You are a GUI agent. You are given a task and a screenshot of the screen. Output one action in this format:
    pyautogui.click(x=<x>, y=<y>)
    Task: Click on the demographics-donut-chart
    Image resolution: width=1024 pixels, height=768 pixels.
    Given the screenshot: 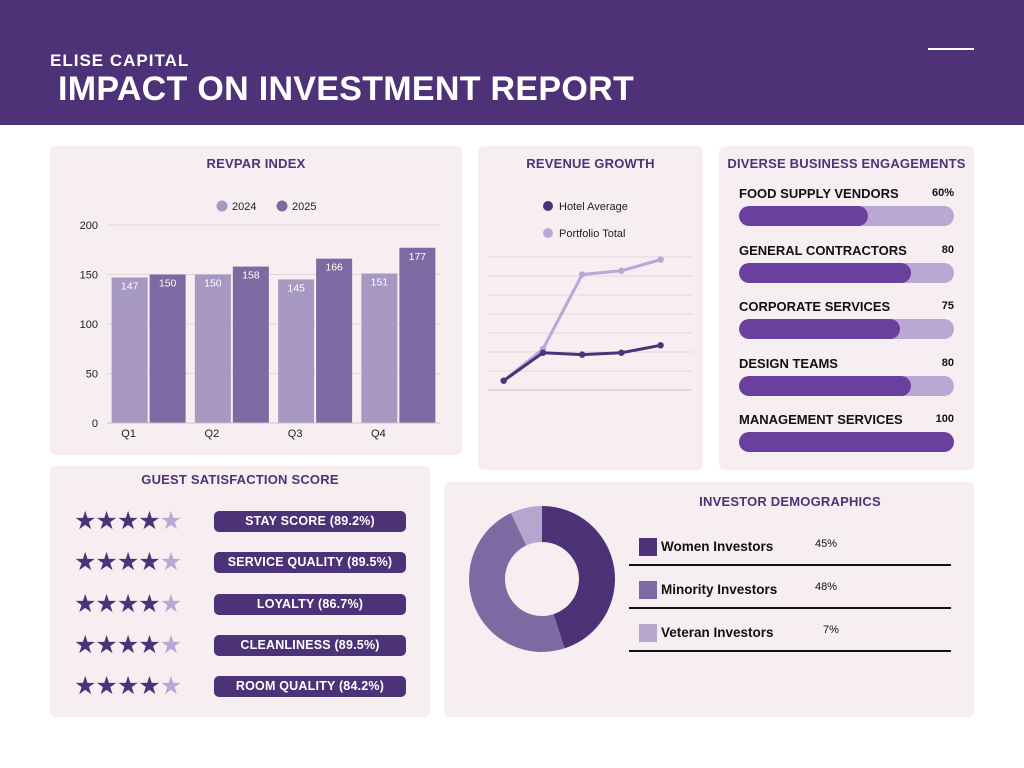 What is the action you would take?
    pyautogui.click(x=542, y=579)
    